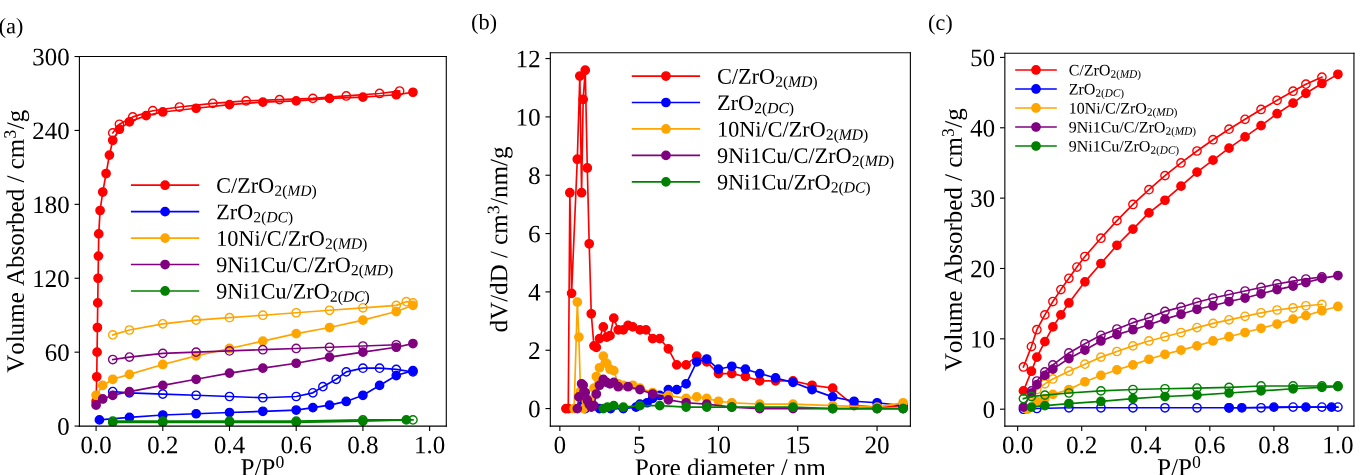 This screenshot has height=475, width=1369. I want to click on x-tick-label: 15, so click(798, 445).